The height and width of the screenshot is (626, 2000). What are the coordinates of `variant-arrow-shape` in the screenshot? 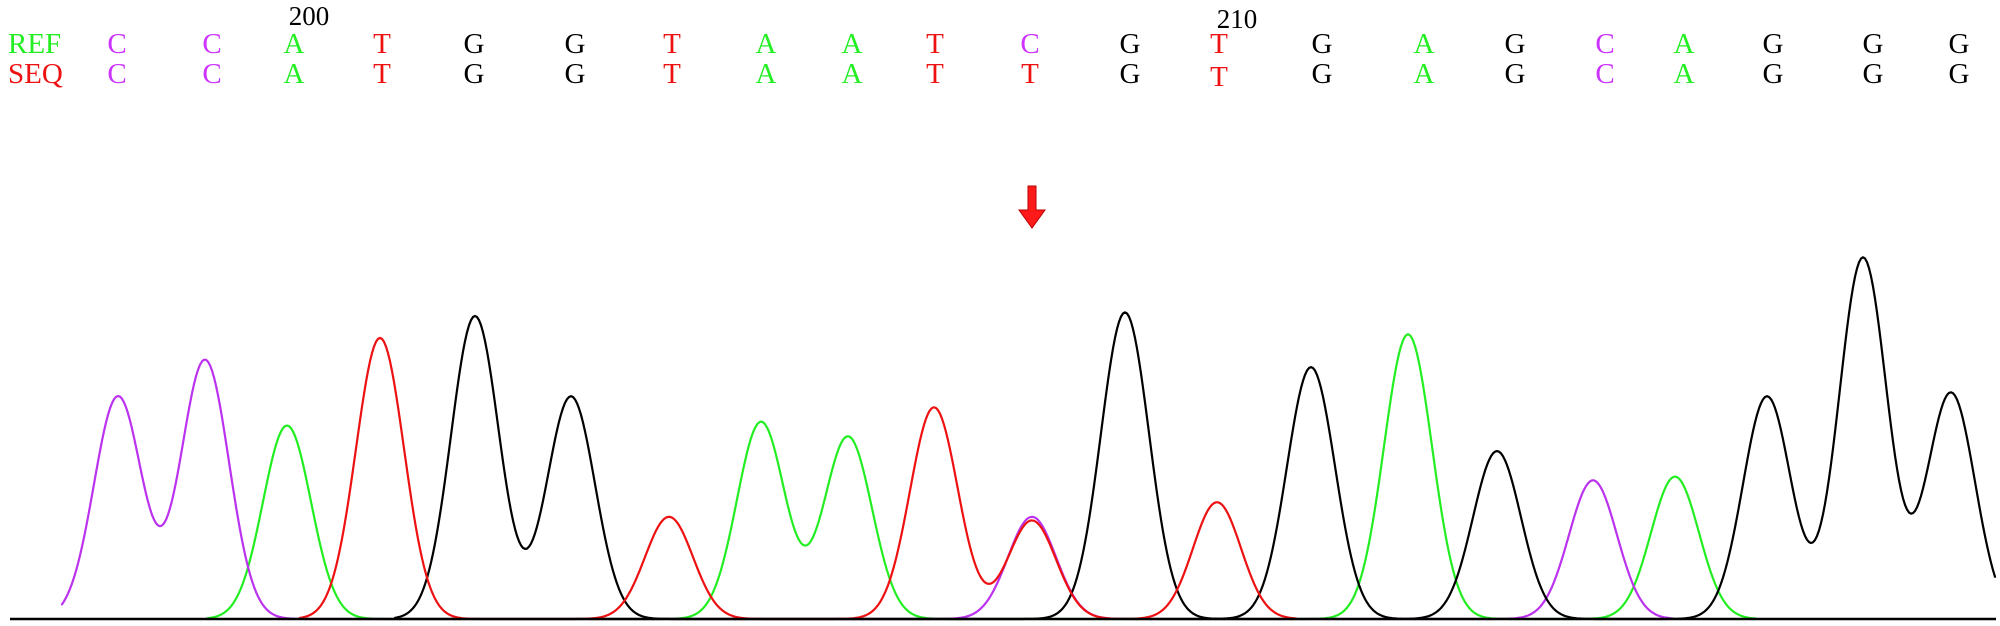 It's located at (1032, 207).